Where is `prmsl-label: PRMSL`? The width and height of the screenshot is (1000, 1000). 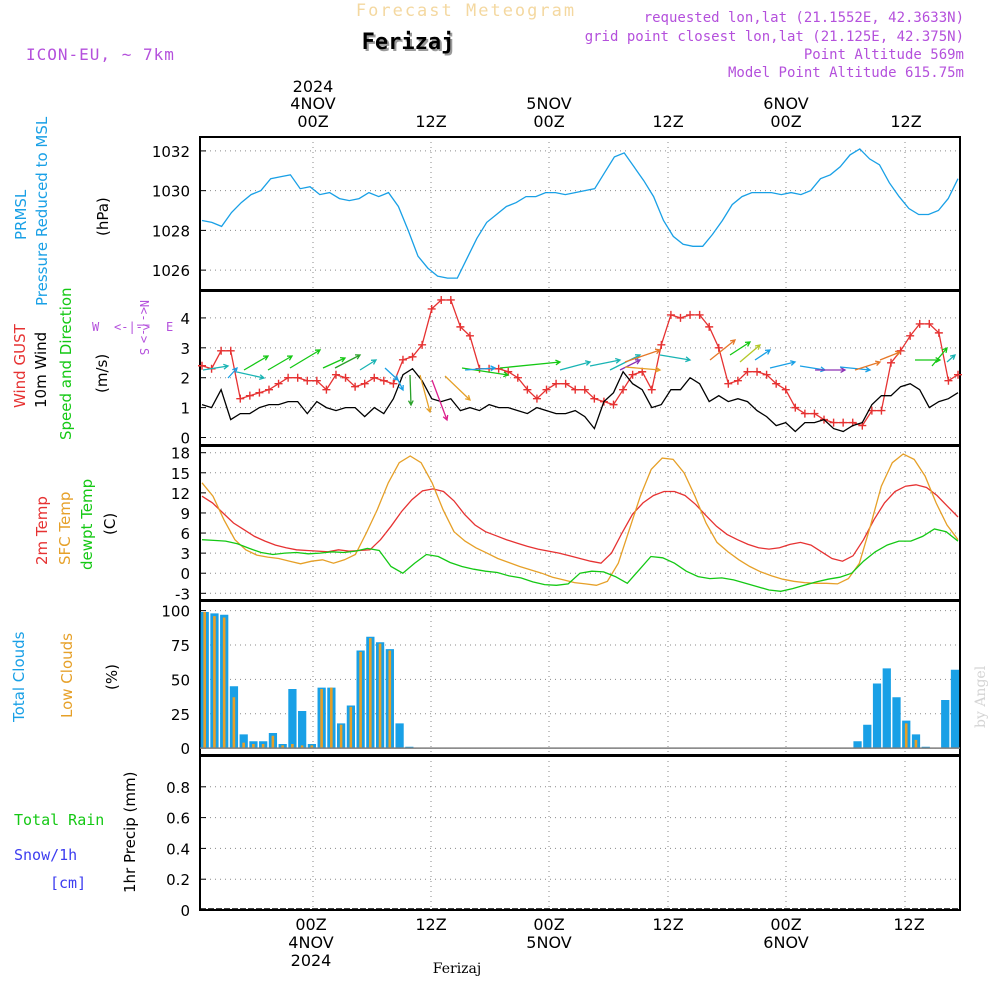 prmsl-label: PRMSL is located at coordinates (21, 214).